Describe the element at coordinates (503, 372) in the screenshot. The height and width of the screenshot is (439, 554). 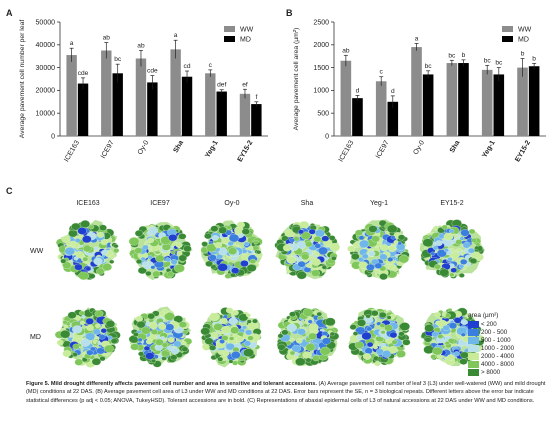
I see `area-legend-item: > 8000` at that location.